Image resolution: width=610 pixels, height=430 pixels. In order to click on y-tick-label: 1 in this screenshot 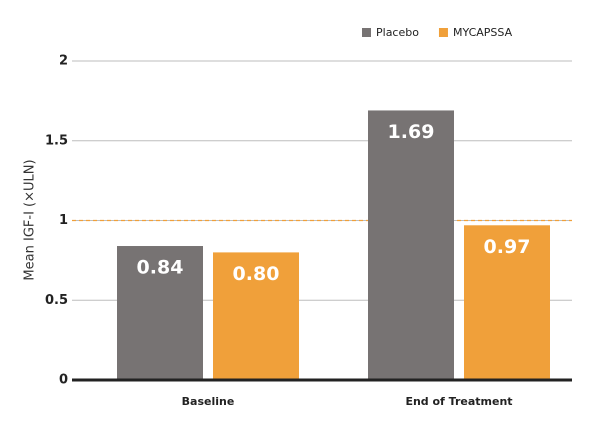, I will do `click(63, 220)`.